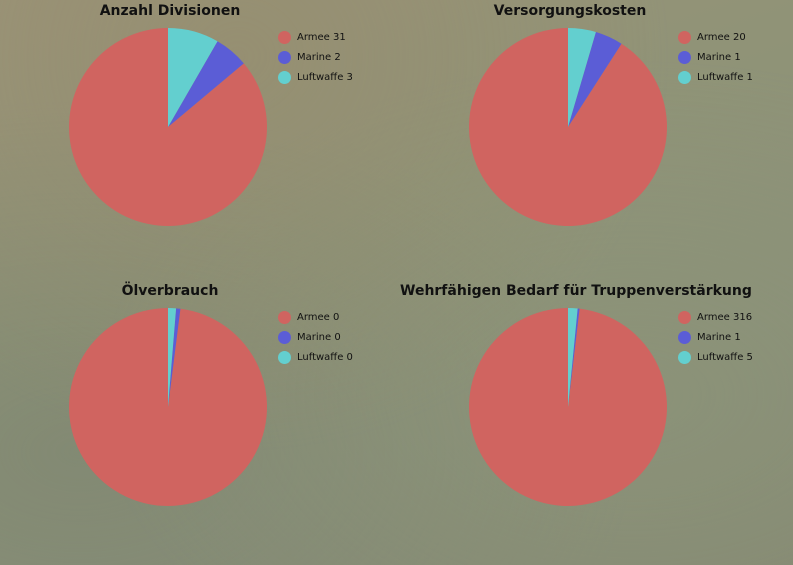 Image resolution: width=793 pixels, height=565 pixels. I want to click on legend-item-armee: Armee 316, so click(715, 317).